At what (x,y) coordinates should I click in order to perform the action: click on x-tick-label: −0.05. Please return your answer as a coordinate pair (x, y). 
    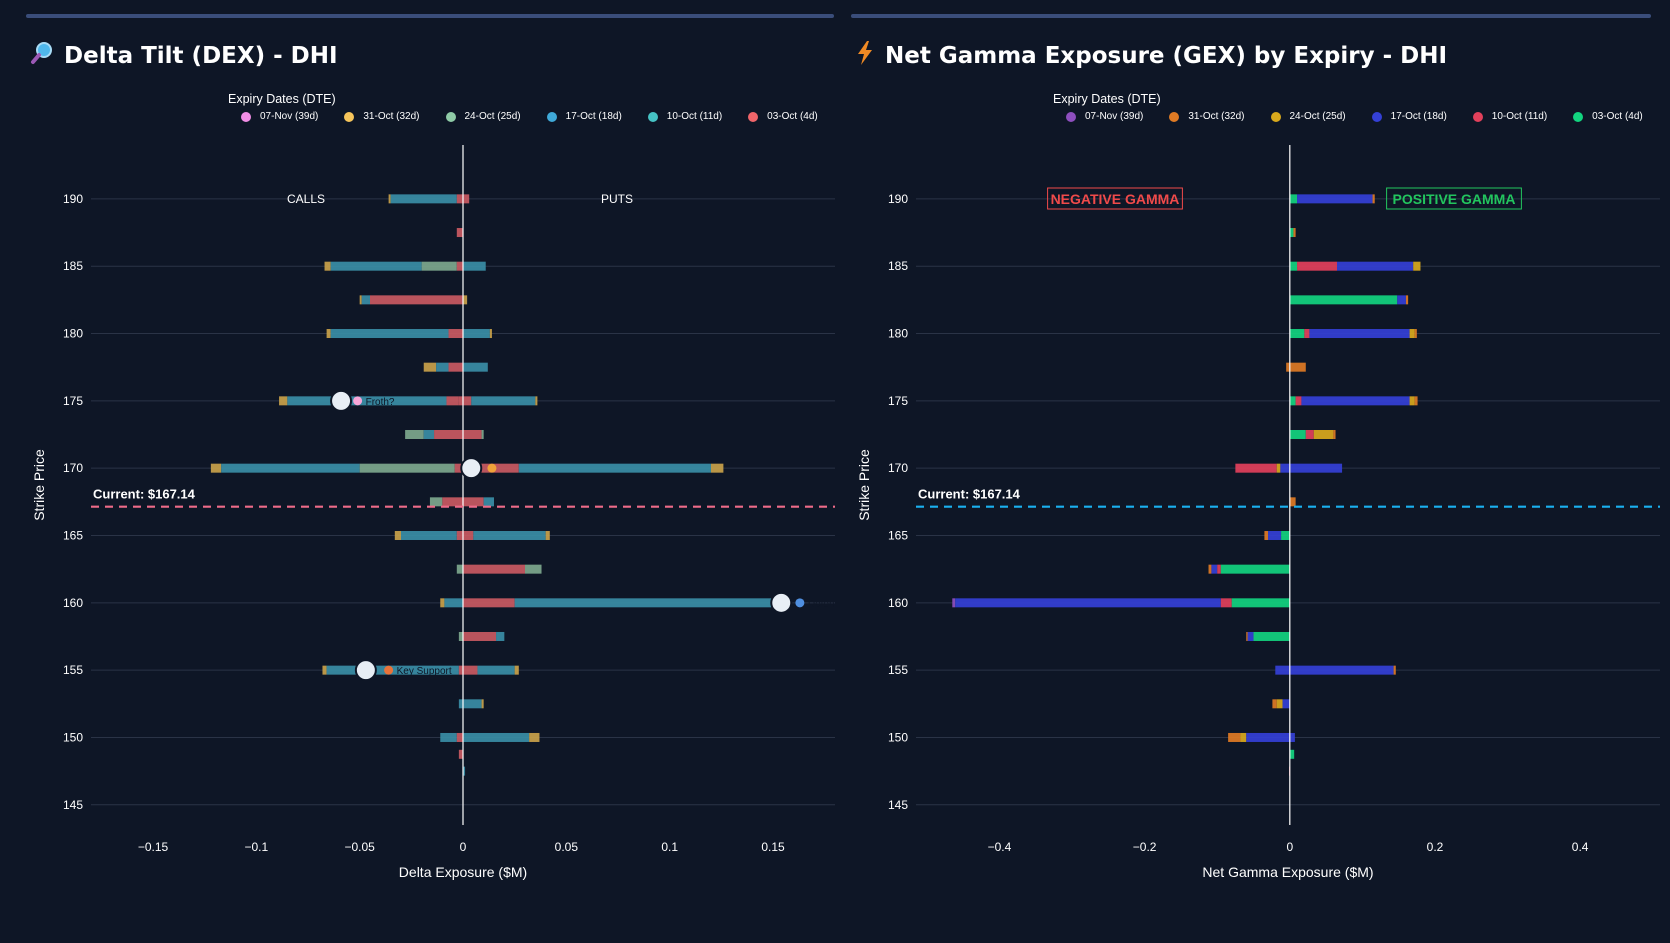
    Looking at the image, I should click on (359, 847).